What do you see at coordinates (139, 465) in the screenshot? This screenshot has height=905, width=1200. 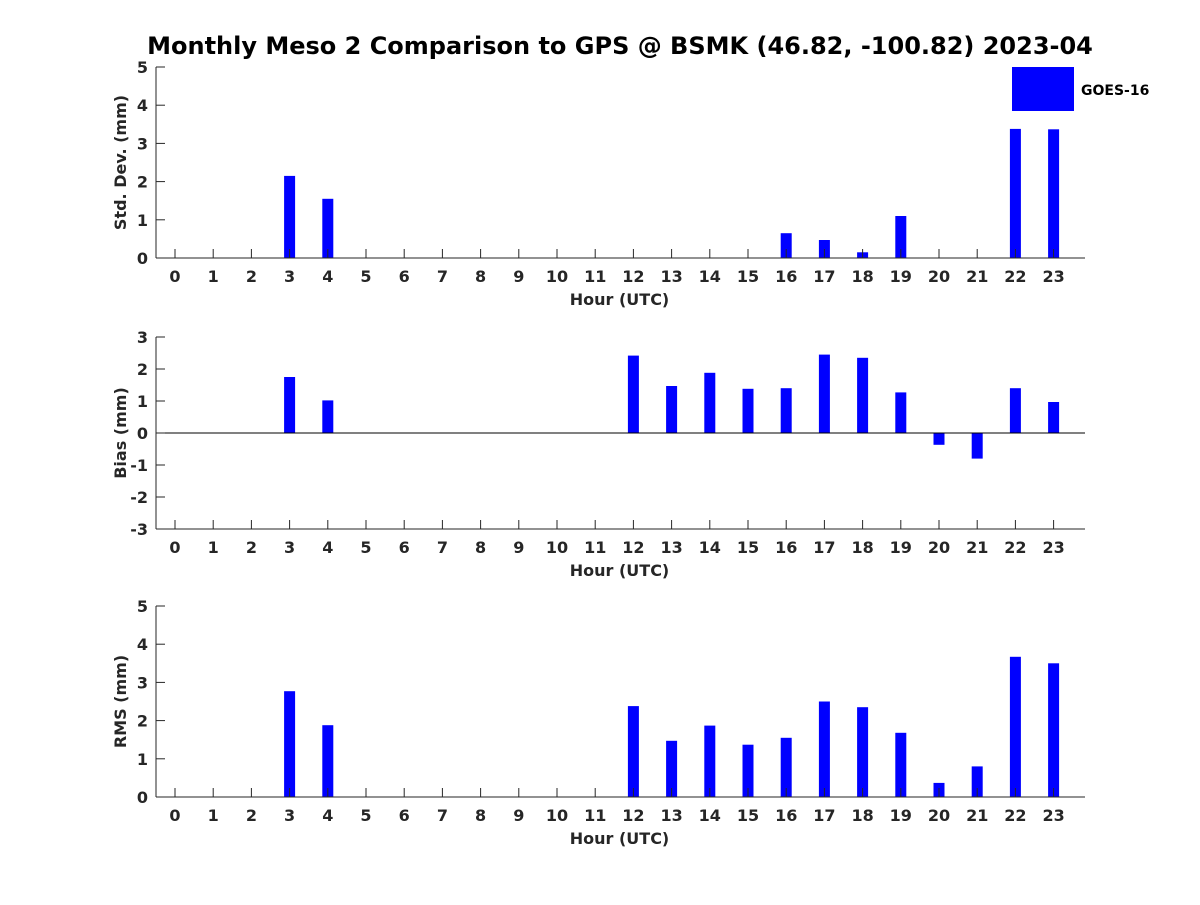 I see `y-tick-label: -1` at bounding box center [139, 465].